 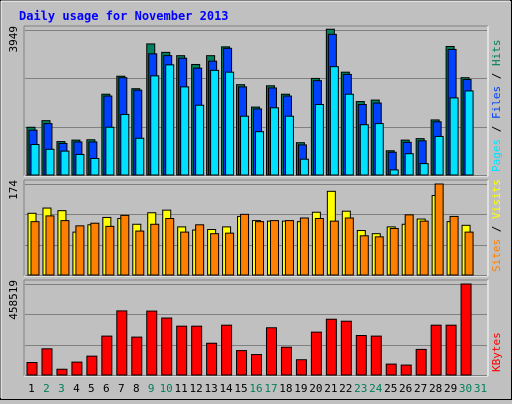 I want to click on visits-sites-legend: Sites / Visits, so click(x=496, y=225).